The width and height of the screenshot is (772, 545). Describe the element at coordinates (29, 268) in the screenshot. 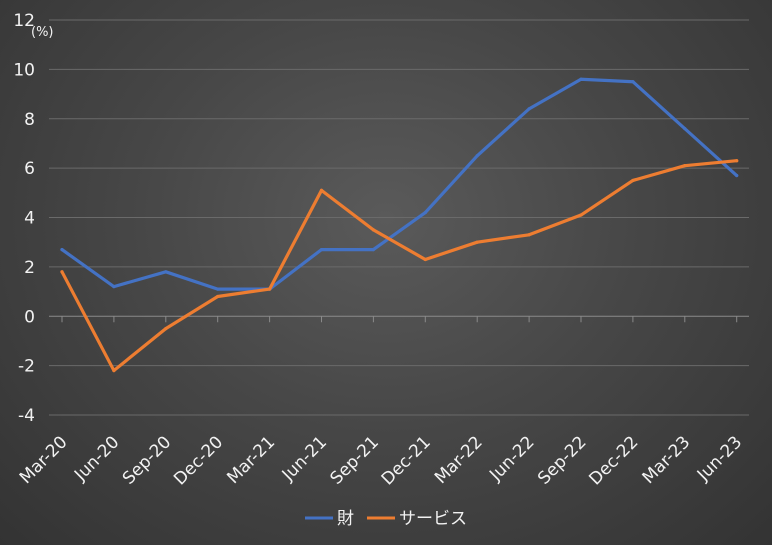

I see `y-tick-label: 2` at that location.